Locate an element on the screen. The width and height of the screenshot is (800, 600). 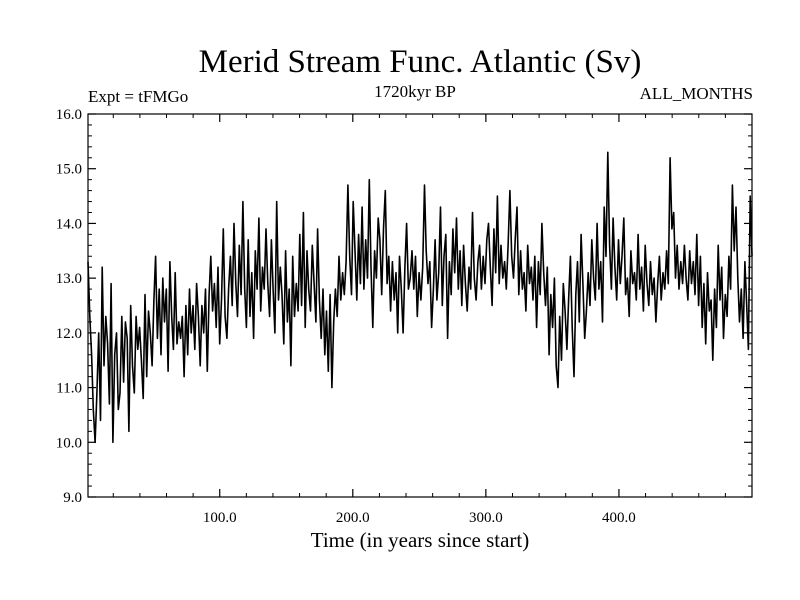
y-tick-label: 9.0 is located at coordinates (72, 498).